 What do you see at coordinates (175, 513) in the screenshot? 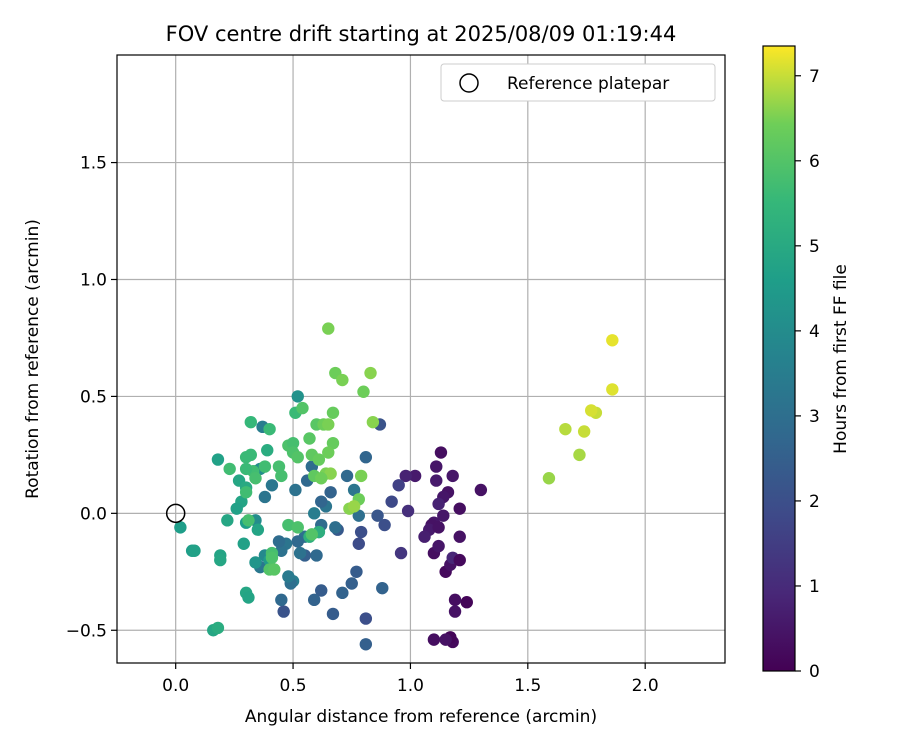
I see `reference-platepar-marker` at bounding box center [175, 513].